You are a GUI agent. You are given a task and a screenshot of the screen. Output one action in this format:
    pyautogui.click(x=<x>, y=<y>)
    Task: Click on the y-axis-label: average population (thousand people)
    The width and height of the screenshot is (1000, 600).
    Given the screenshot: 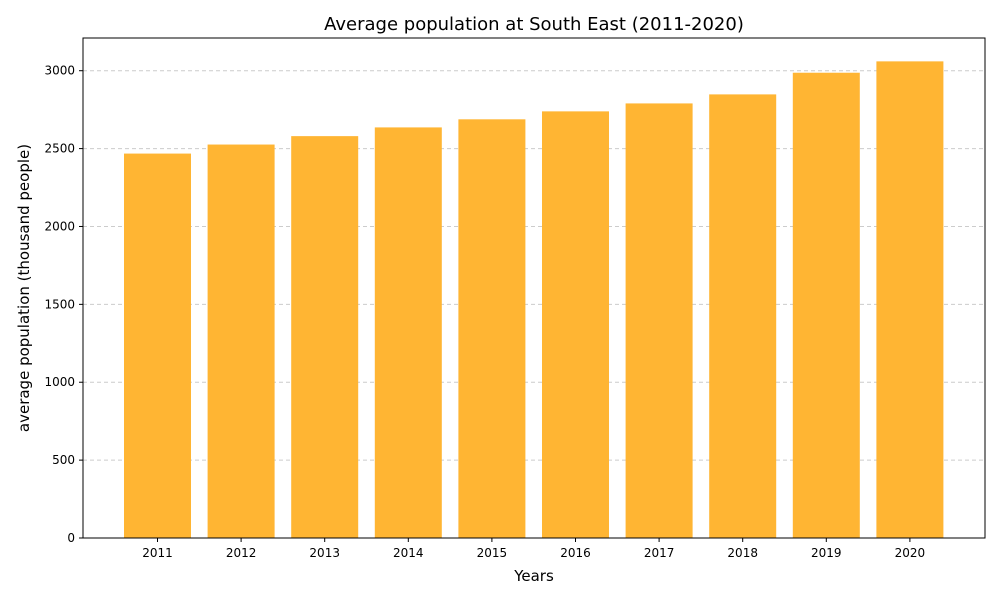 What is the action you would take?
    pyautogui.click(x=24, y=288)
    